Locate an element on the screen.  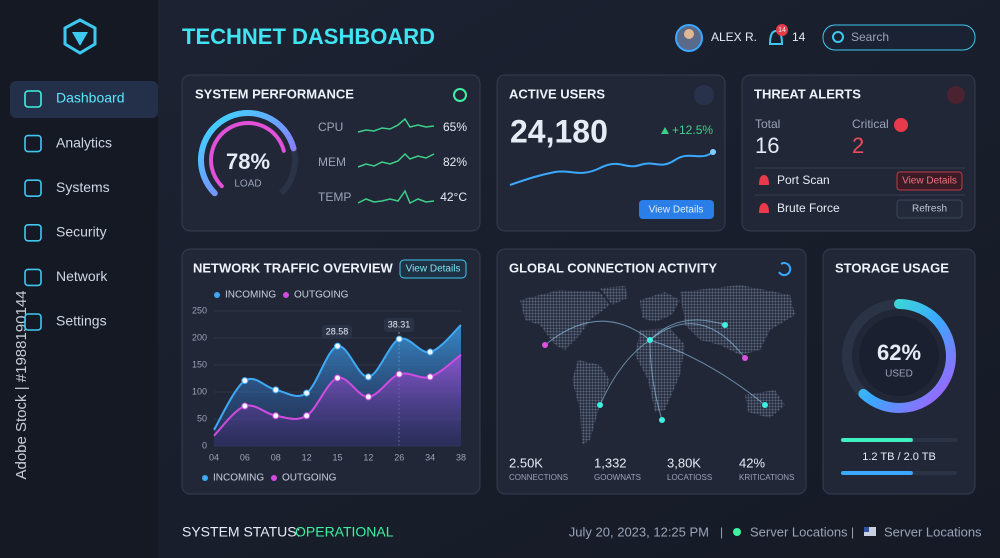
card-title: GLOBAL CONNECTION ACTIVITY is located at coordinates (613, 267).